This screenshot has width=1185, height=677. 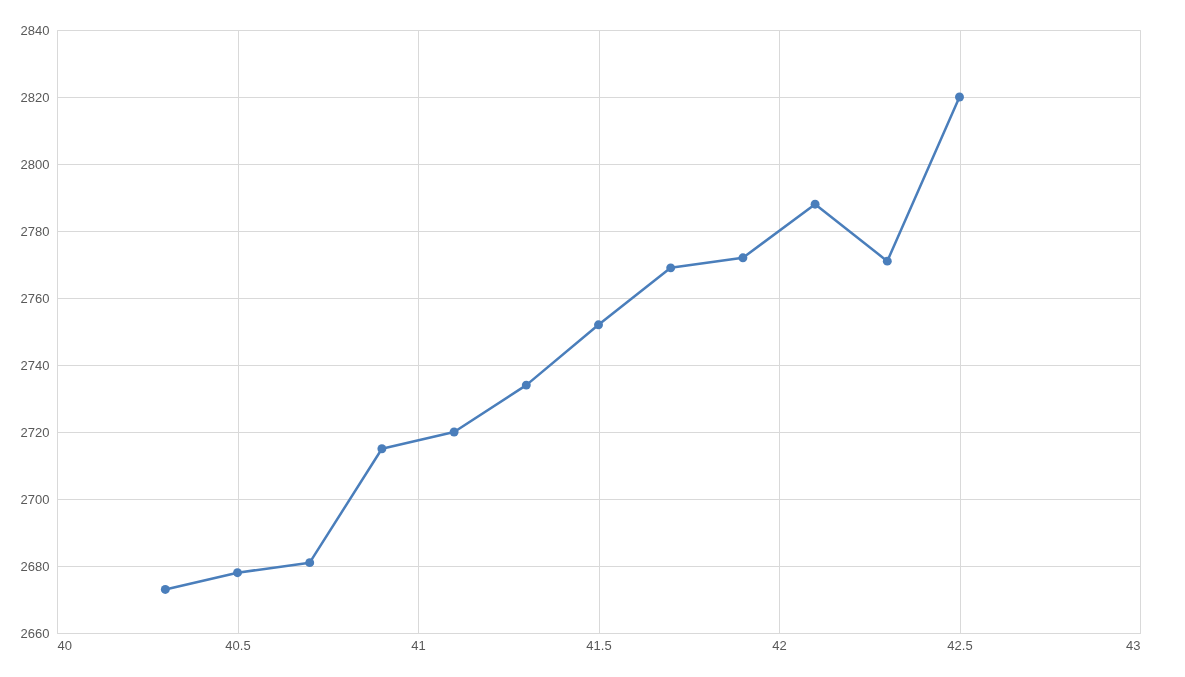 What do you see at coordinates (35, 97) in the screenshot?
I see `y-tick-label: 2820` at bounding box center [35, 97].